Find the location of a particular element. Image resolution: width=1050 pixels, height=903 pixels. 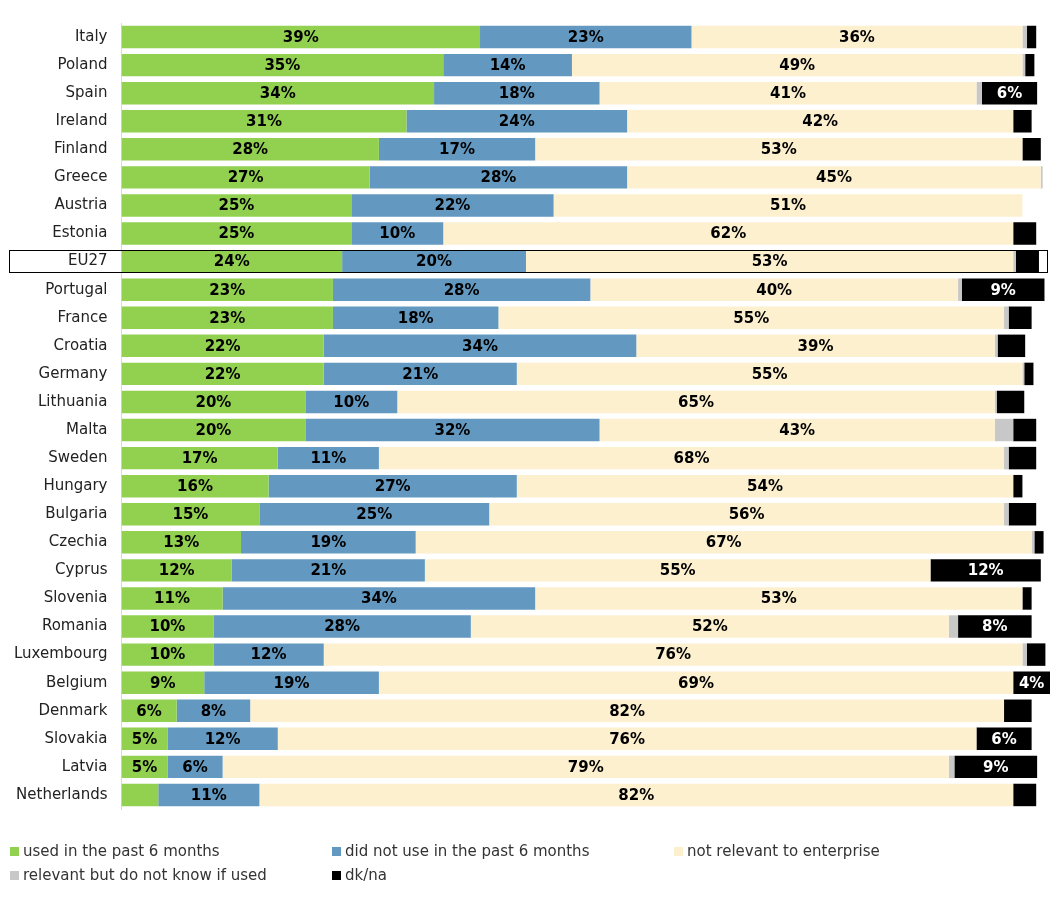

data-label: 43% is located at coordinates (797, 429).